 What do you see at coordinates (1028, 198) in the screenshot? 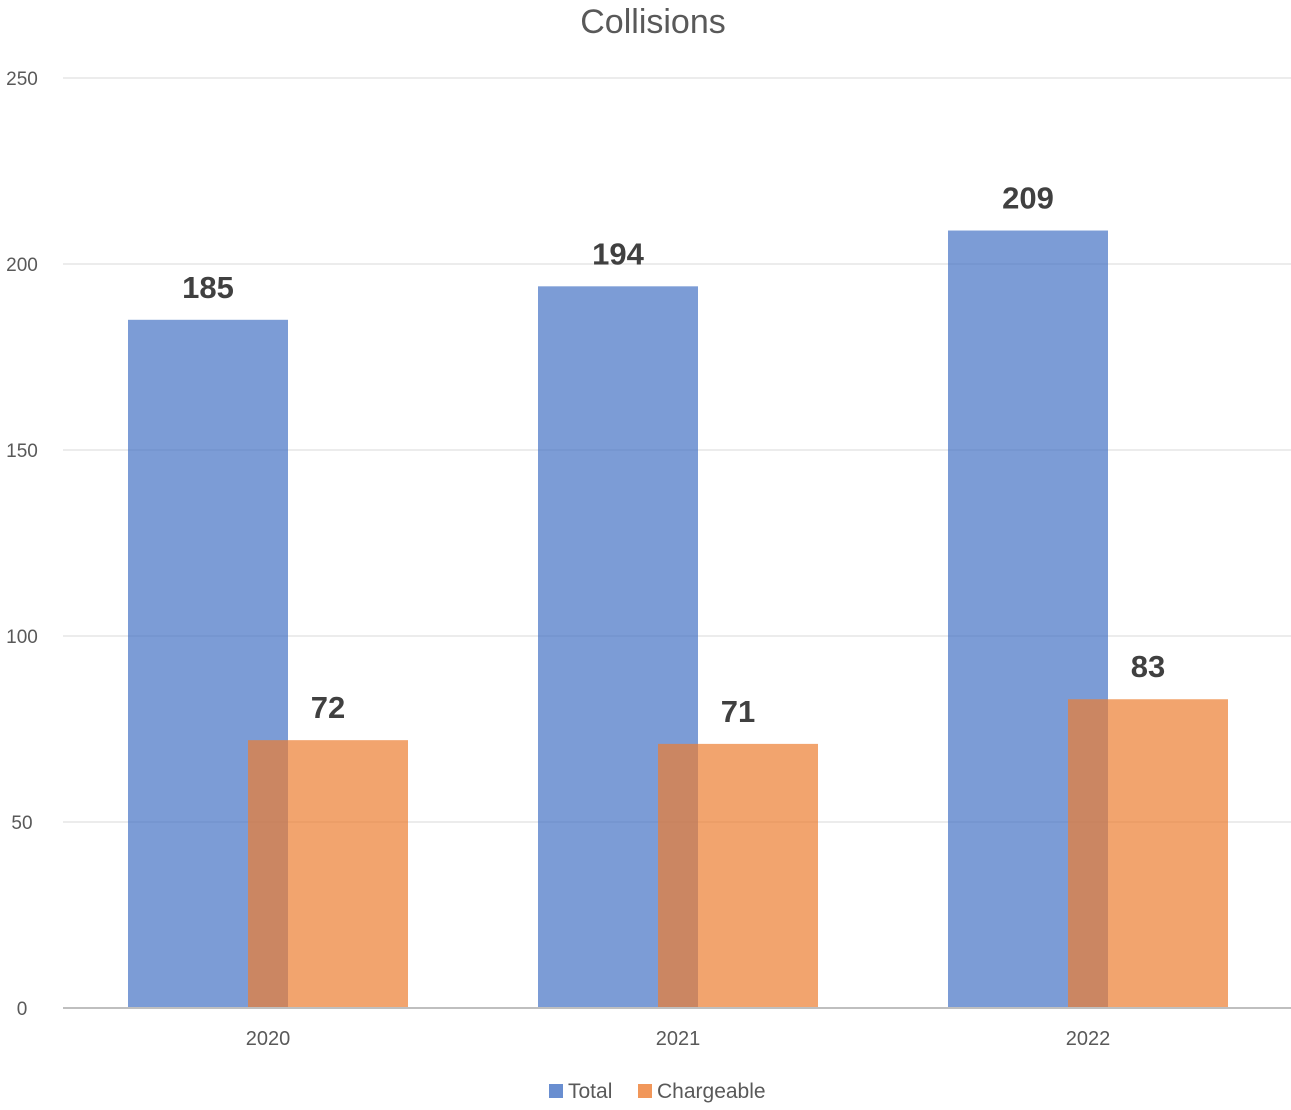
I see `data-label-total-2022: 209` at bounding box center [1028, 198].